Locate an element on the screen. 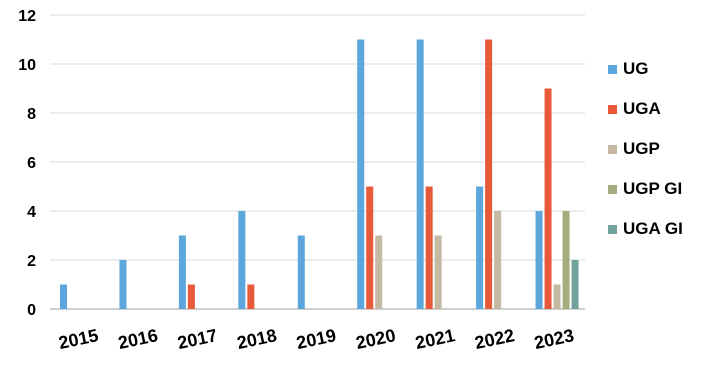 The image size is (714, 375). bar-ugp-2021 is located at coordinates (438, 272).